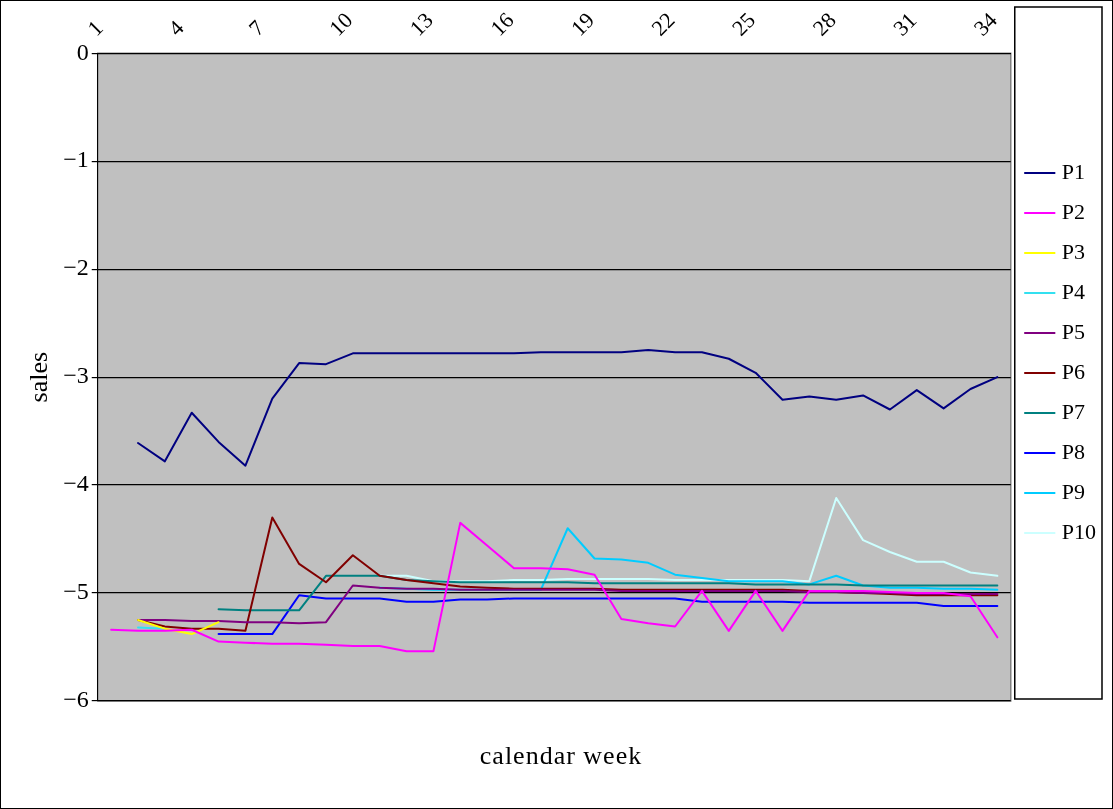 The width and height of the screenshot is (1113, 809). What do you see at coordinates (743, 24) in the screenshot?
I see `x-tick-label: 25` at bounding box center [743, 24].